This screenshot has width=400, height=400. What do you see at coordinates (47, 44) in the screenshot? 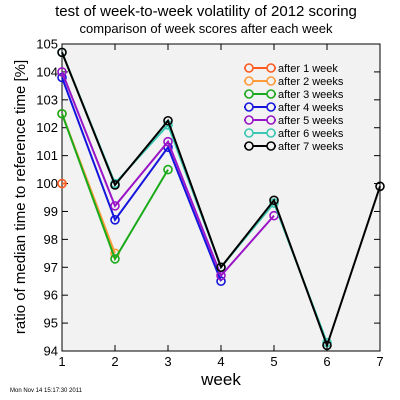
I see `y-tick-label: 105` at bounding box center [47, 44].